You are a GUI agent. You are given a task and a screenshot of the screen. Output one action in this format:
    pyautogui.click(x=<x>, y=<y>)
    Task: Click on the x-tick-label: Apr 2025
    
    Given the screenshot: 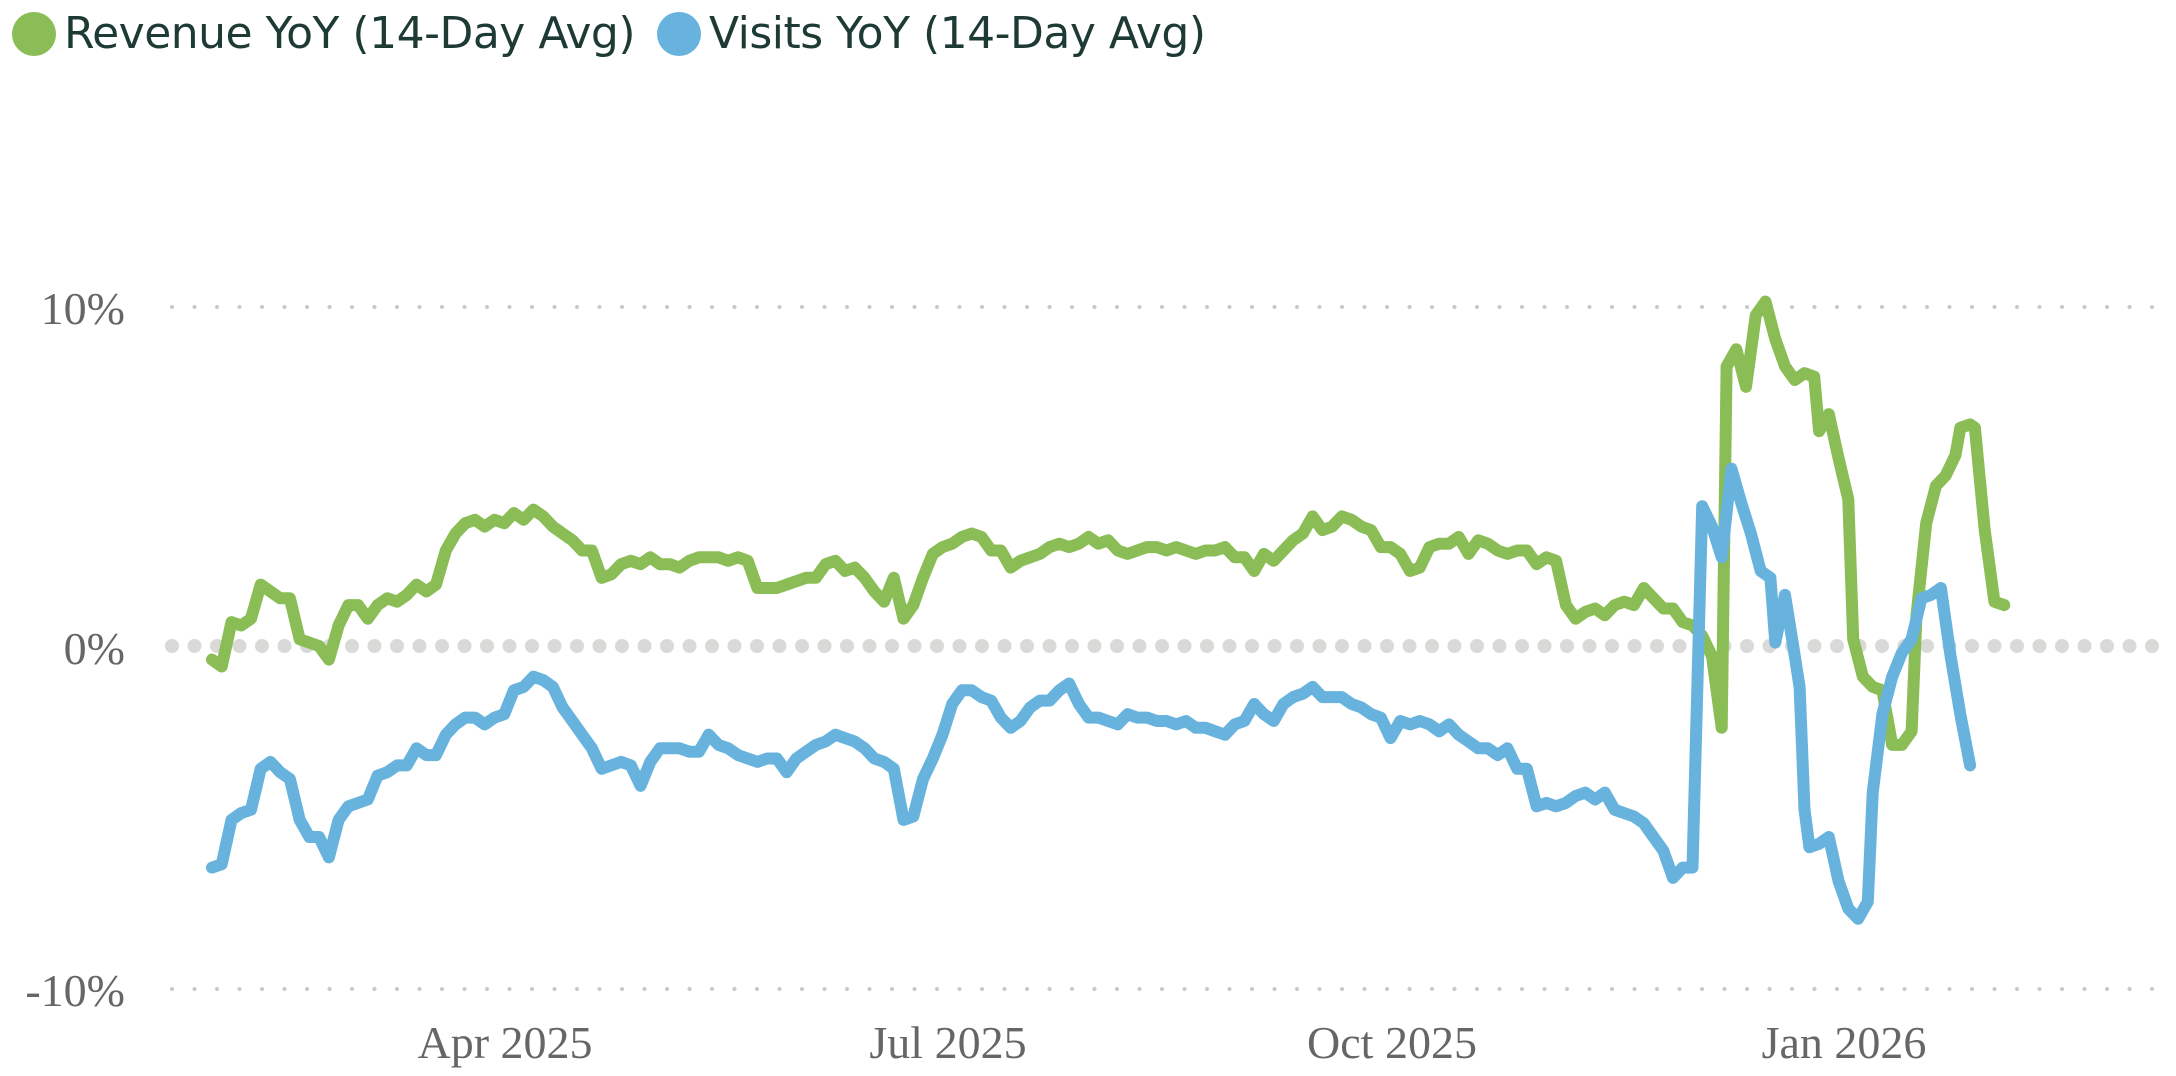 What is the action you would take?
    pyautogui.click(x=504, y=1042)
    